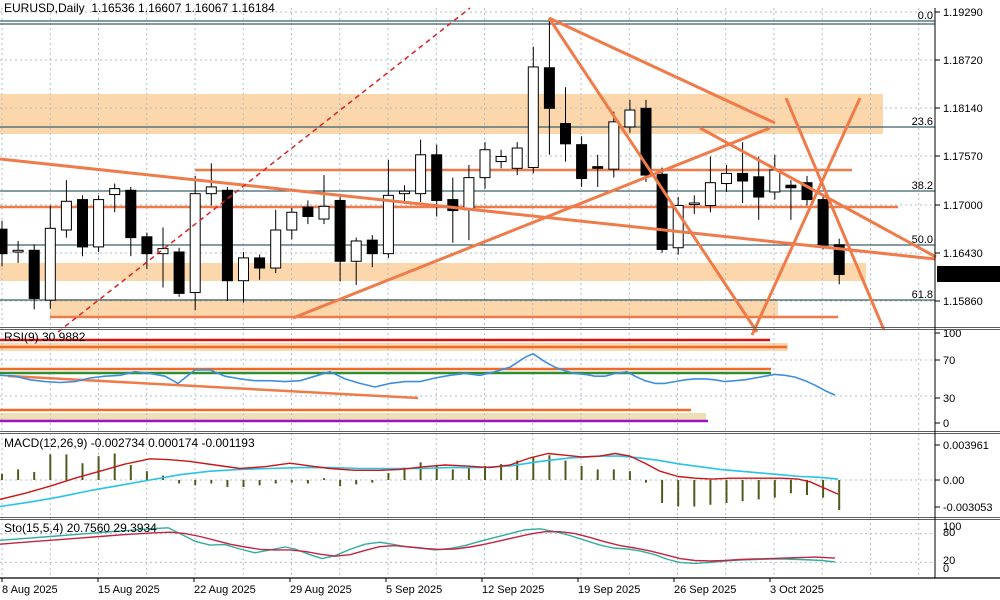 Image resolution: width=1000 pixels, height=600 pixels. Describe the element at coordinates (30, 590) in the screenshot. I see `time-axis-label: 8 Aug 2025` at that location.